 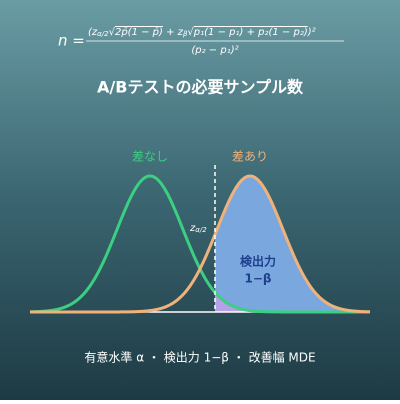 What do you see at coordinates (258, 279) in the screenshot?
I see `power-value: 1−β` at bounding box center [258, 279].